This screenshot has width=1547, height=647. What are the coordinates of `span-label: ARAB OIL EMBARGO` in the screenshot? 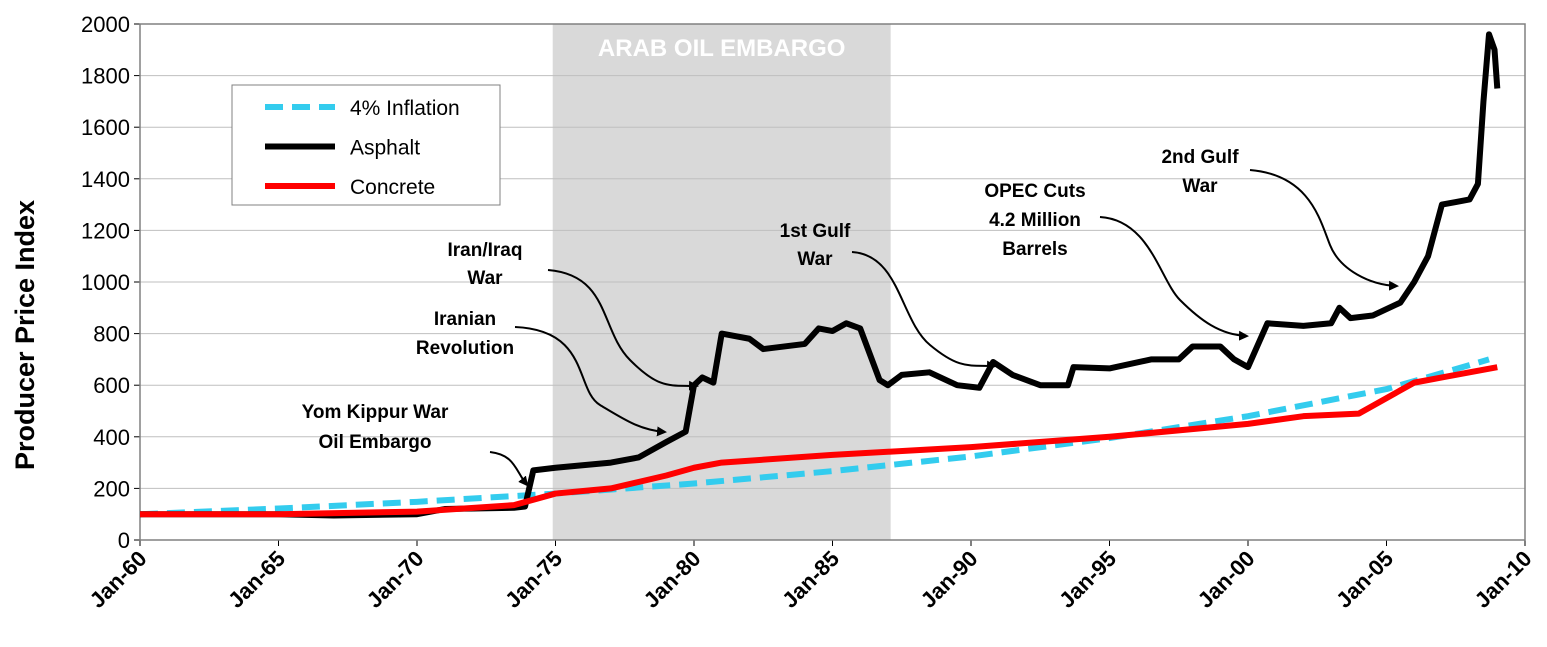 It's located at (722, 48).